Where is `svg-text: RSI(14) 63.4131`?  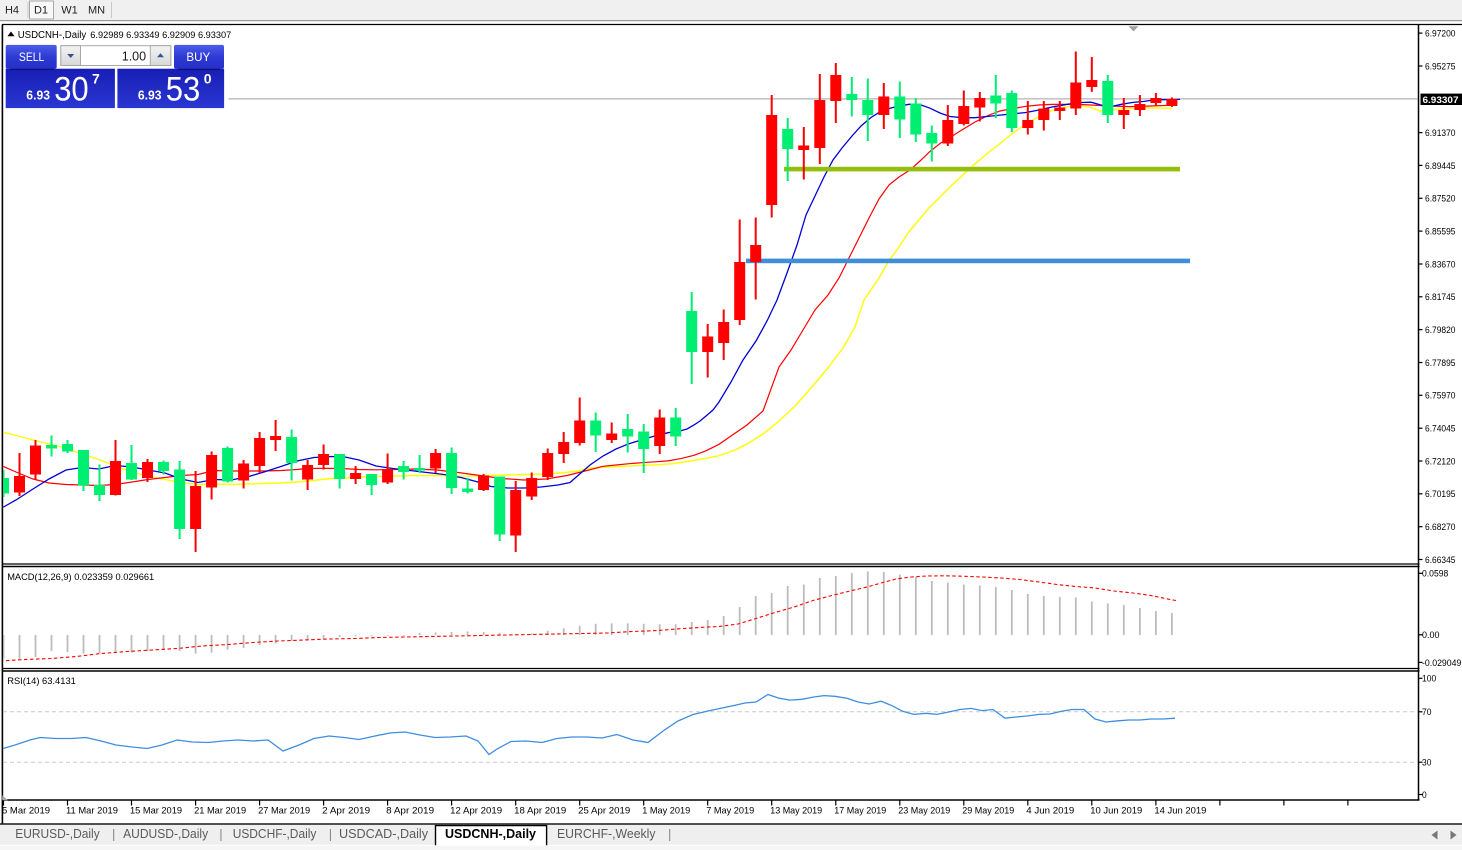
svg-text: RSI(14) 63.4131 is located at coordinates (41, 681).